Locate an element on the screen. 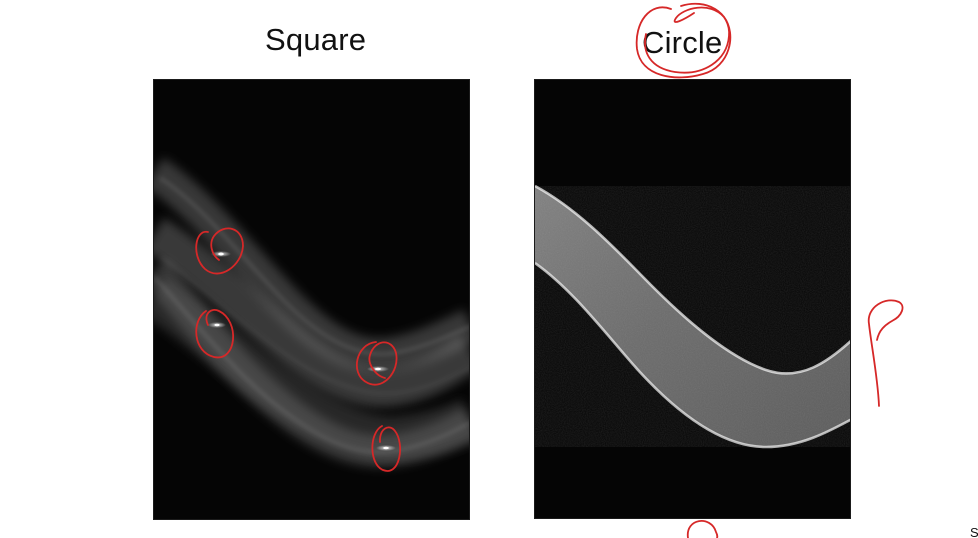 The image size is (978, 538). square-title: Square is located at coordinates (316, 39).